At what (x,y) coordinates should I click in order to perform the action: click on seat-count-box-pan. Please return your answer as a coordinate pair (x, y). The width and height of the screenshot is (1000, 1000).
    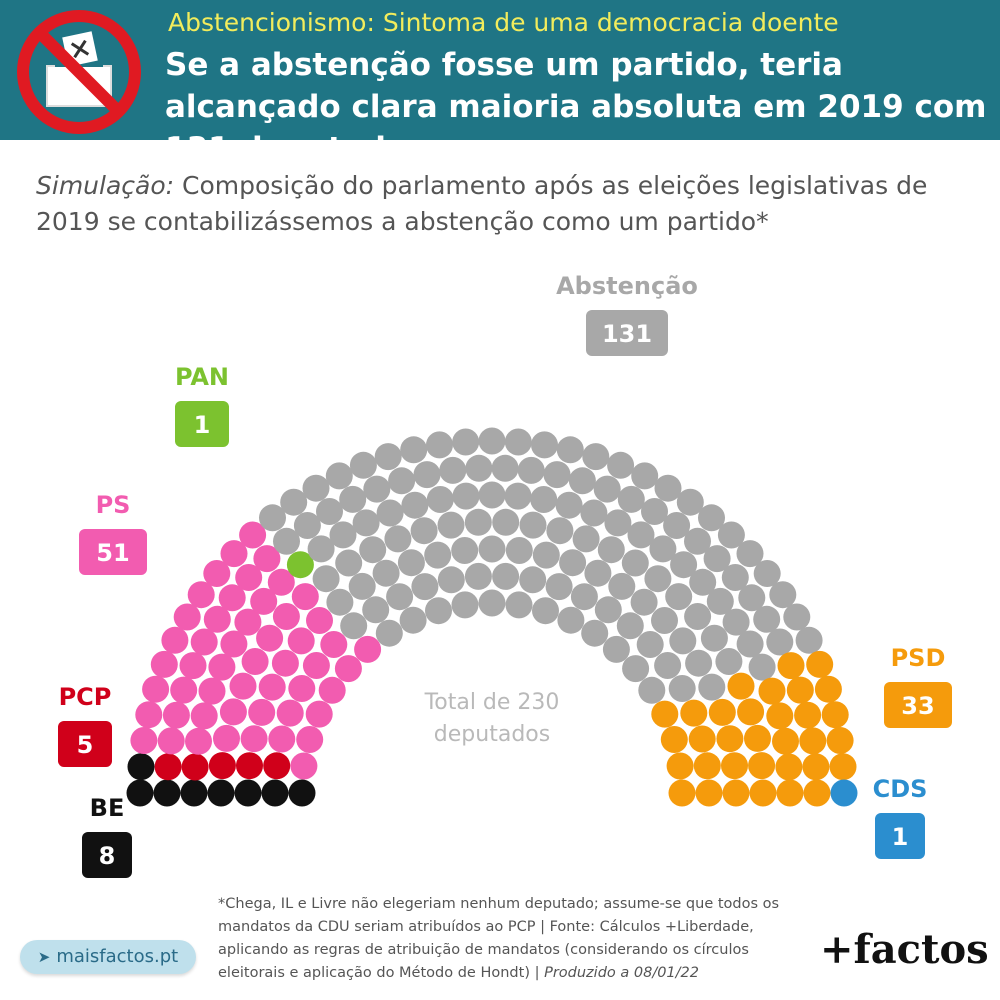
    Looking at the image, I should click on (202, 424).